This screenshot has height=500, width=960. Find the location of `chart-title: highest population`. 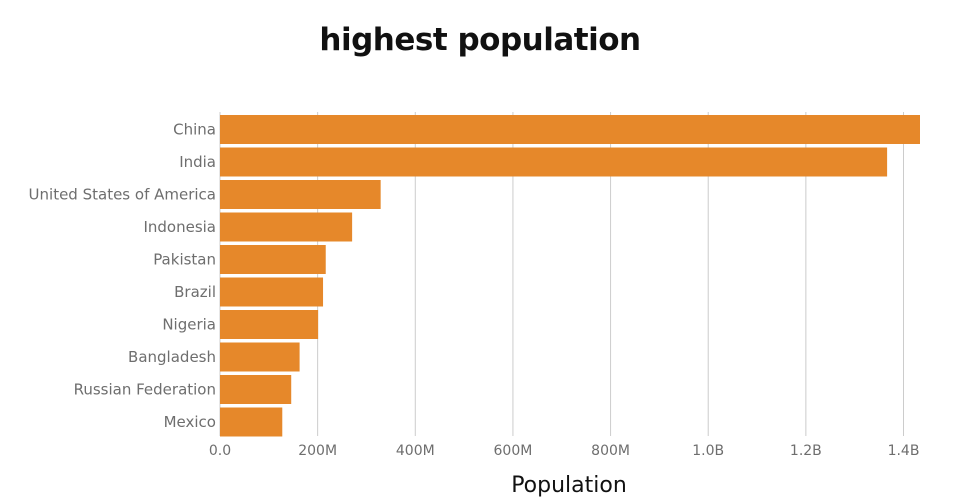

chart-title: highest population is located at coordinates (480, 40).